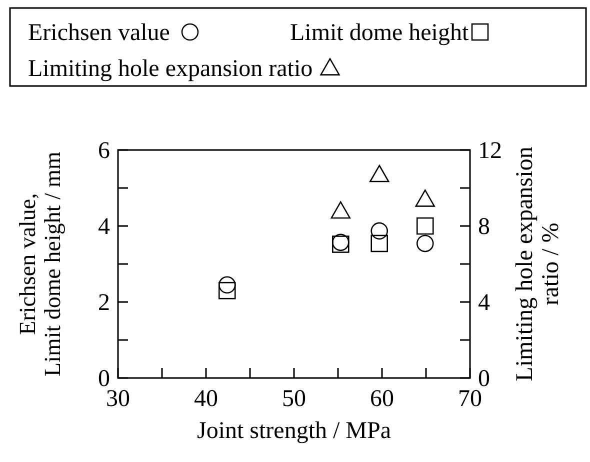  What do you see at coordinates (484, 227) in the screenshot?
I see `y2-tick-label: 8` at bounding box center [484, 227].